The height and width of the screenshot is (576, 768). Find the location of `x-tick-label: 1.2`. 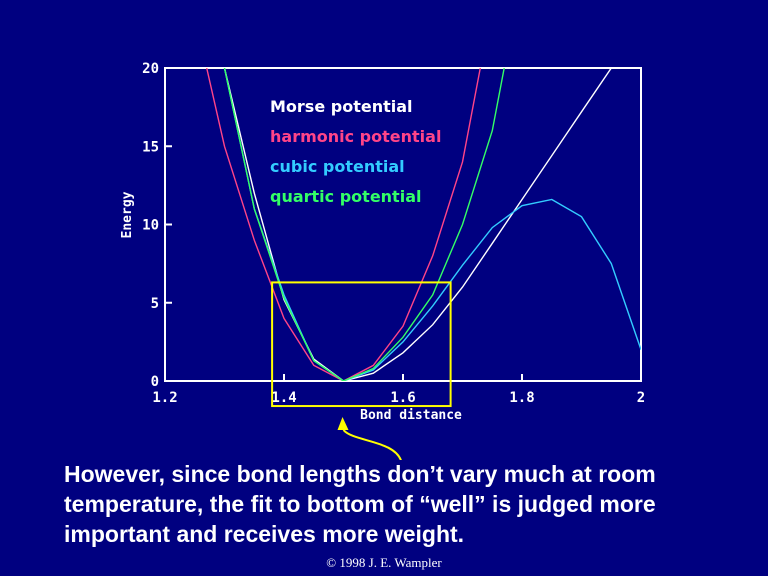

x-tick-label: 1.2 is located at coordinates (164, 398).